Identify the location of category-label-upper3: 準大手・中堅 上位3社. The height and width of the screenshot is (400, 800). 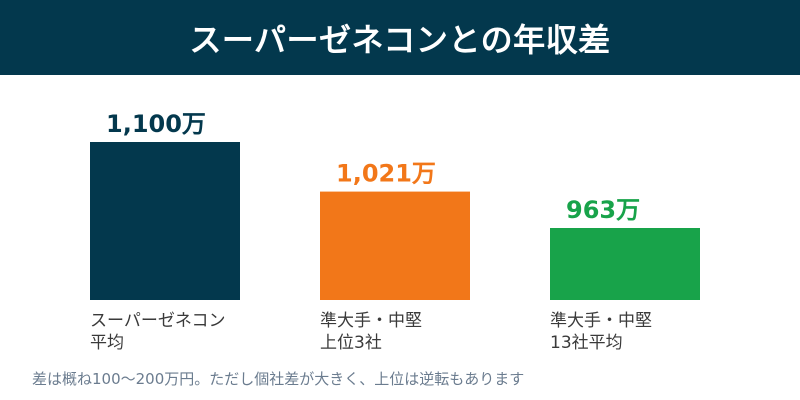
(371, 332).